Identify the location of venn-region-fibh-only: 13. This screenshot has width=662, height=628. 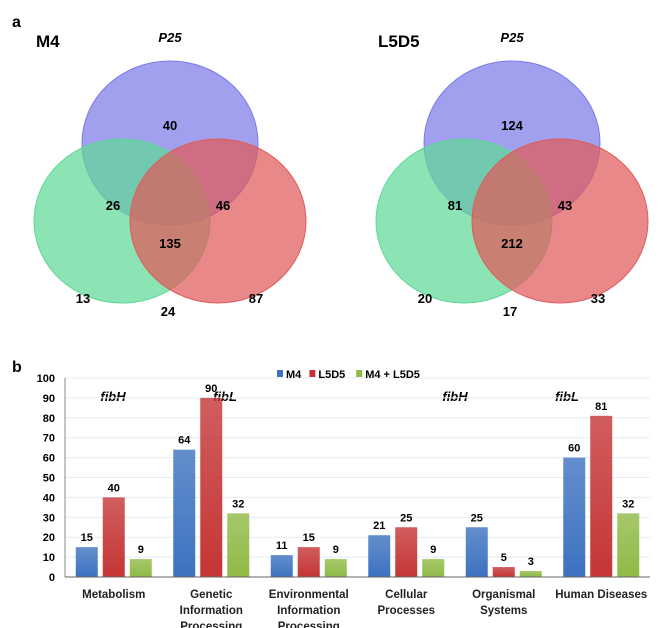
(83, 298).